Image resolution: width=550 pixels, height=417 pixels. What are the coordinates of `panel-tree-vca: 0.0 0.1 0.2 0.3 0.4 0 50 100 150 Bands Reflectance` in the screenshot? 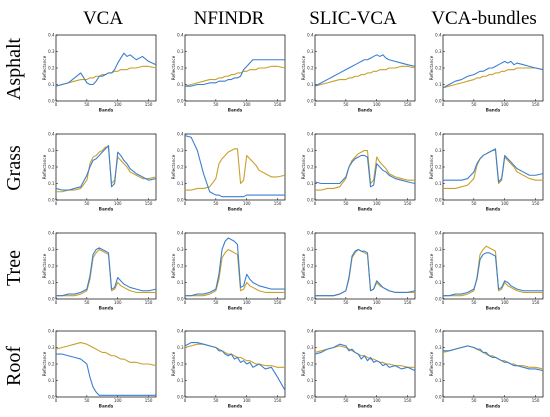 It's located at (99, 270).